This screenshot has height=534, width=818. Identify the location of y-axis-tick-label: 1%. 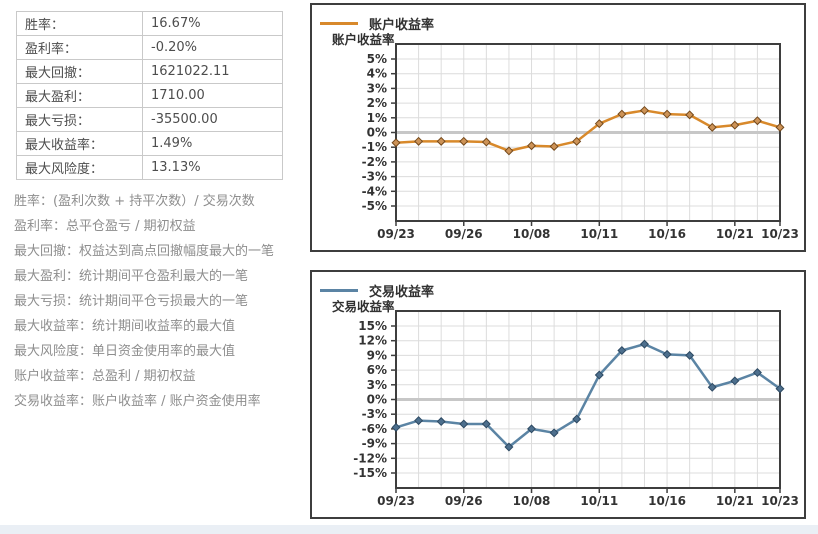
(377, 118).